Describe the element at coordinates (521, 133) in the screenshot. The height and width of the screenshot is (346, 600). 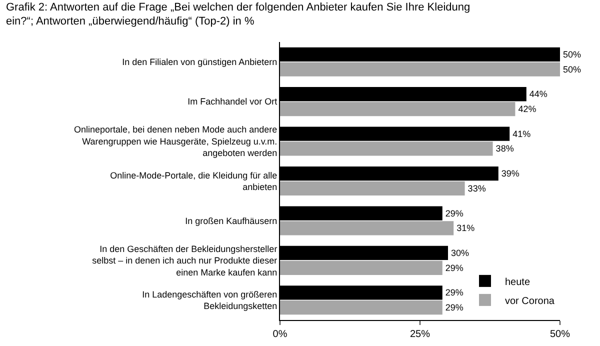
I see `data-label: 41%` at that location.